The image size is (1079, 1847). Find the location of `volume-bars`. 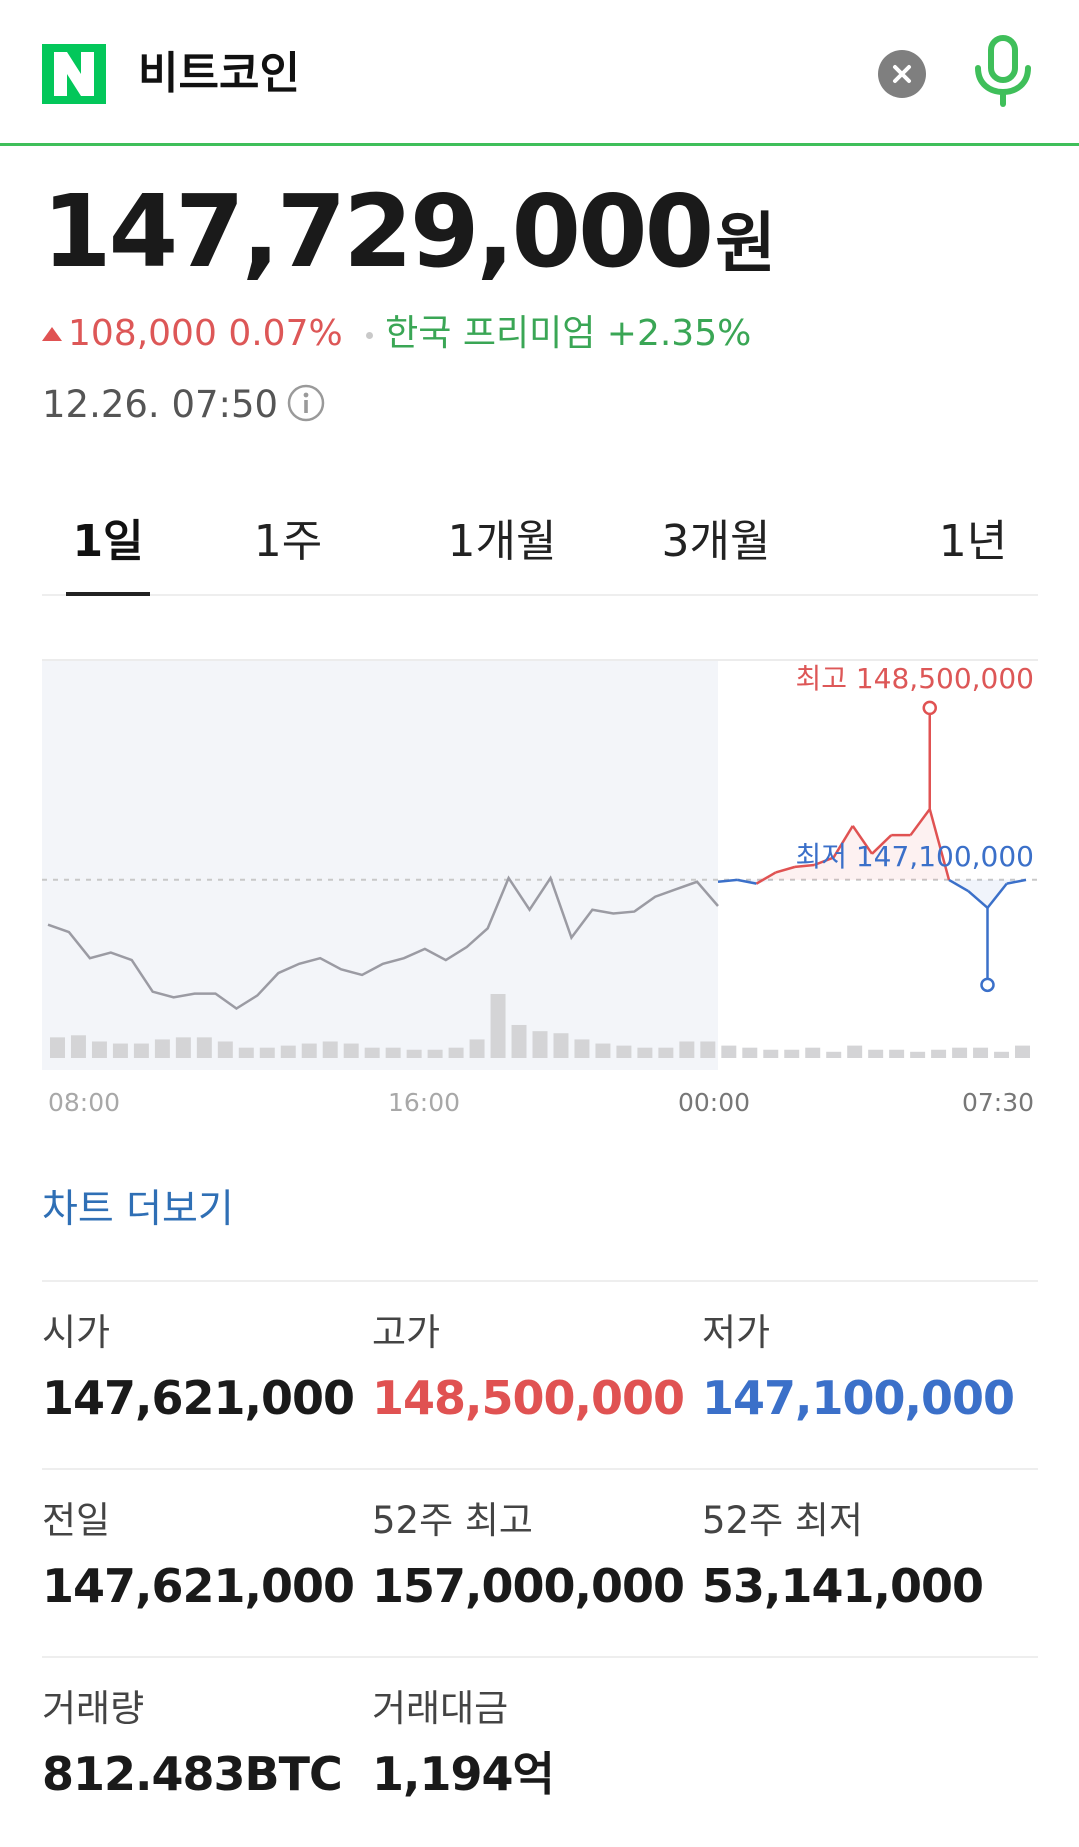

volume-bars is located at coordinates (540, 1026).